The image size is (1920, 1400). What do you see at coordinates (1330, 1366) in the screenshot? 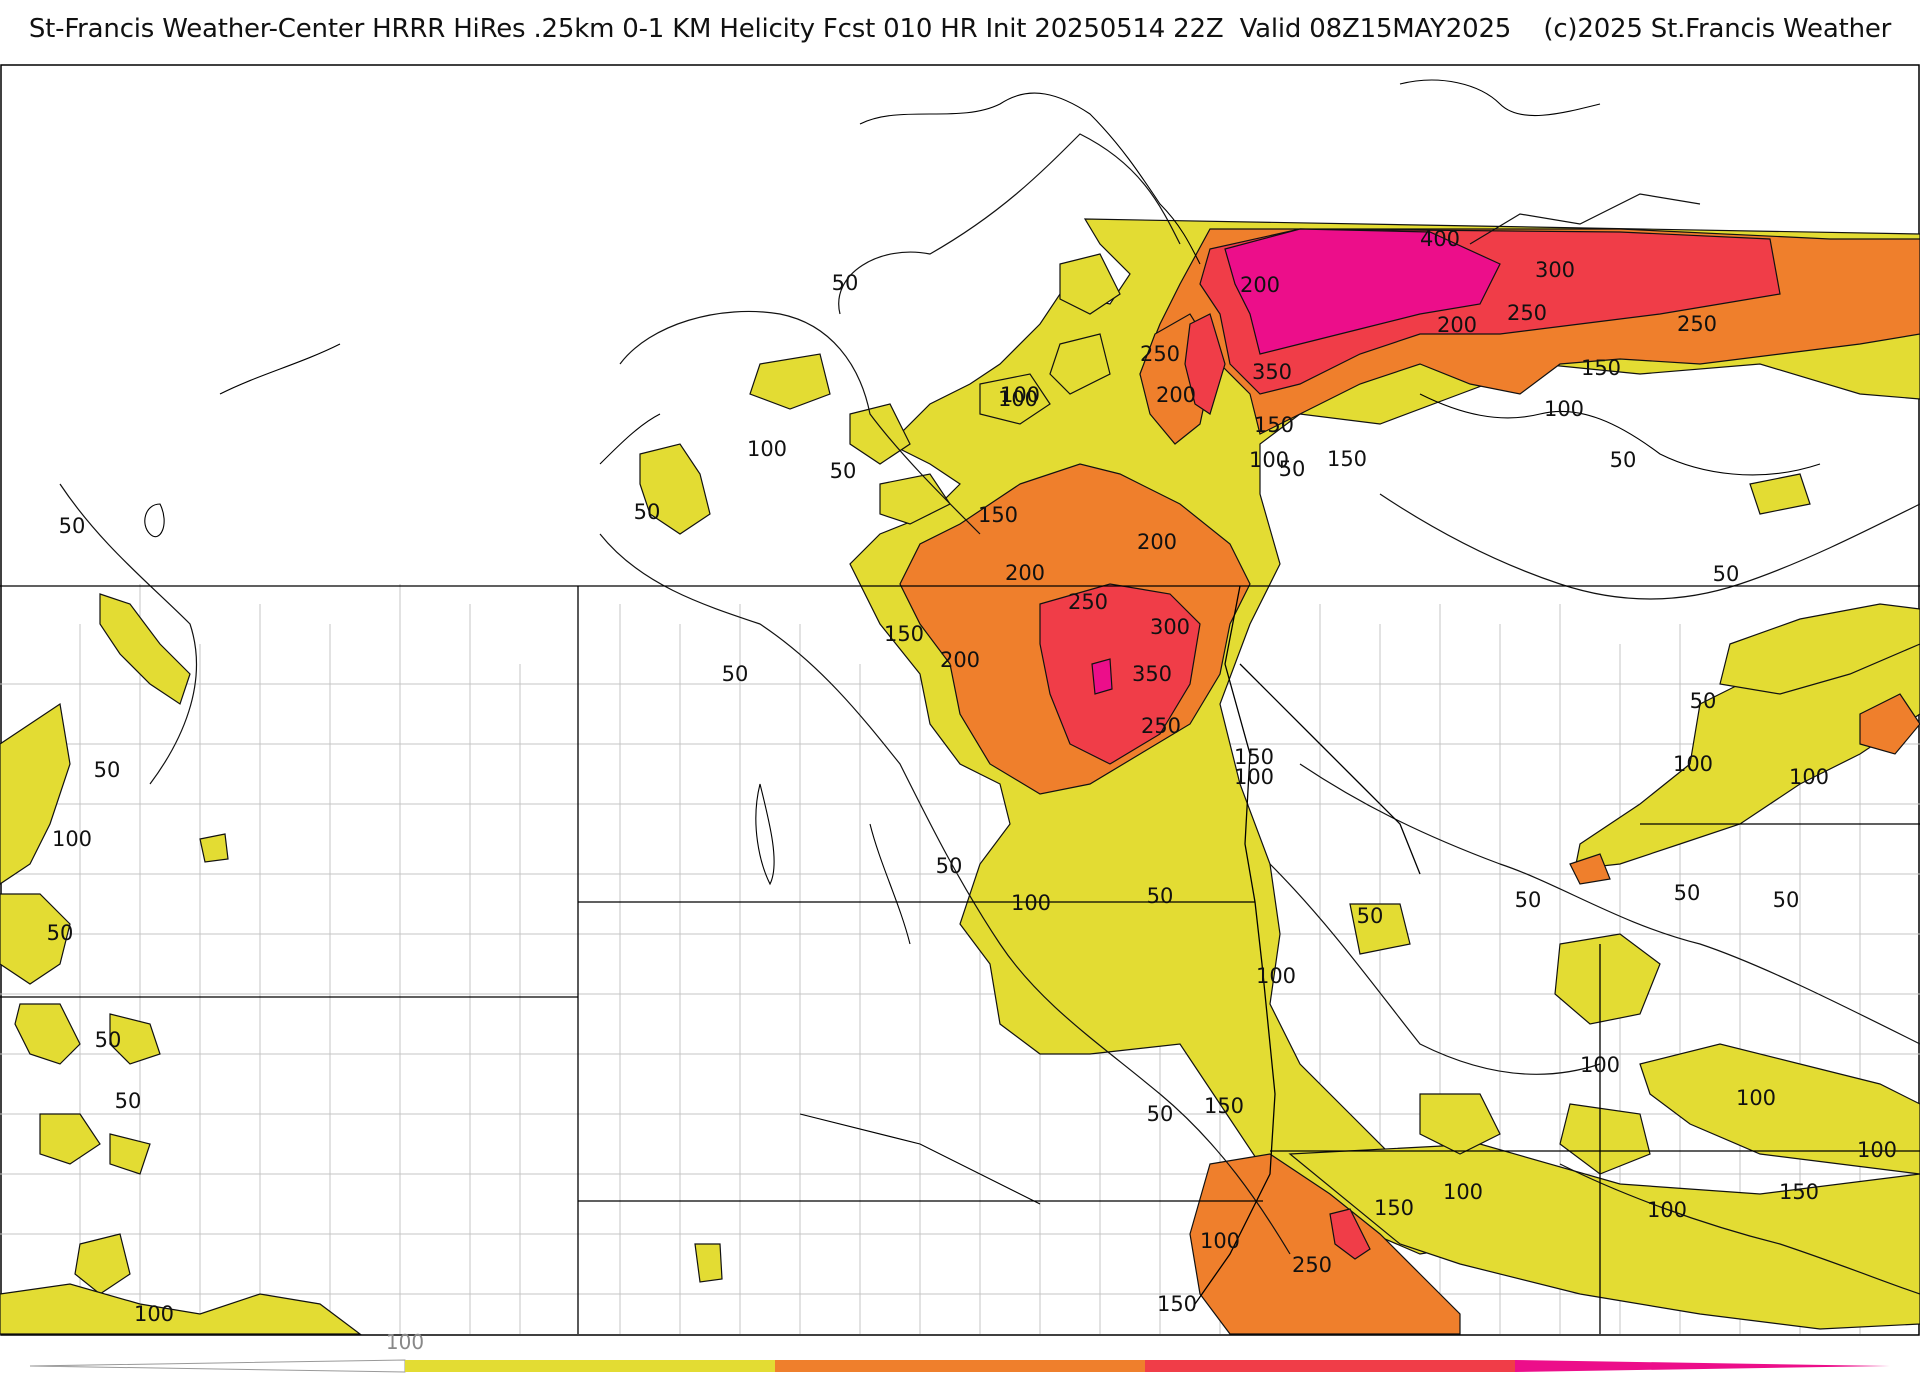
I see `legend-band-red` at bounding box center [1330, 1366].